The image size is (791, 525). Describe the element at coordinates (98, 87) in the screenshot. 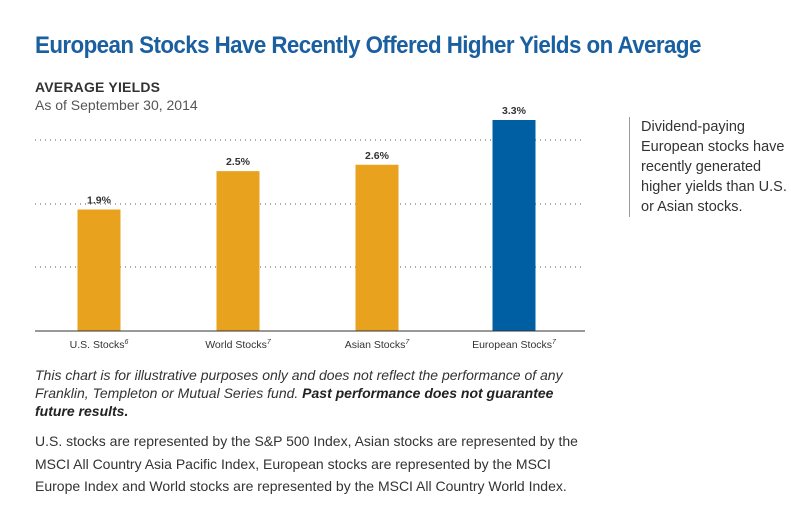

I see `chart-title: AVERAGE YIELDS` at that location.